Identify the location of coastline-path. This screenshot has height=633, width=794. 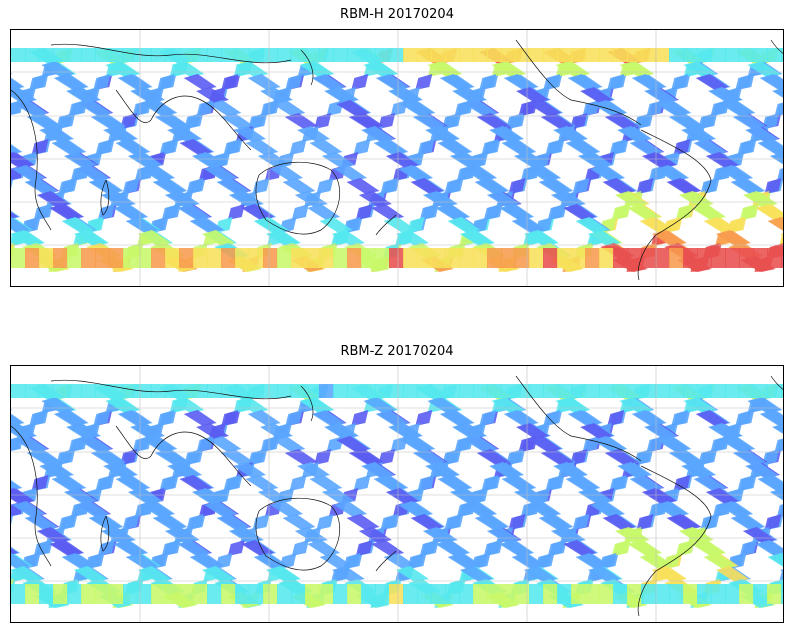
(171, 389).